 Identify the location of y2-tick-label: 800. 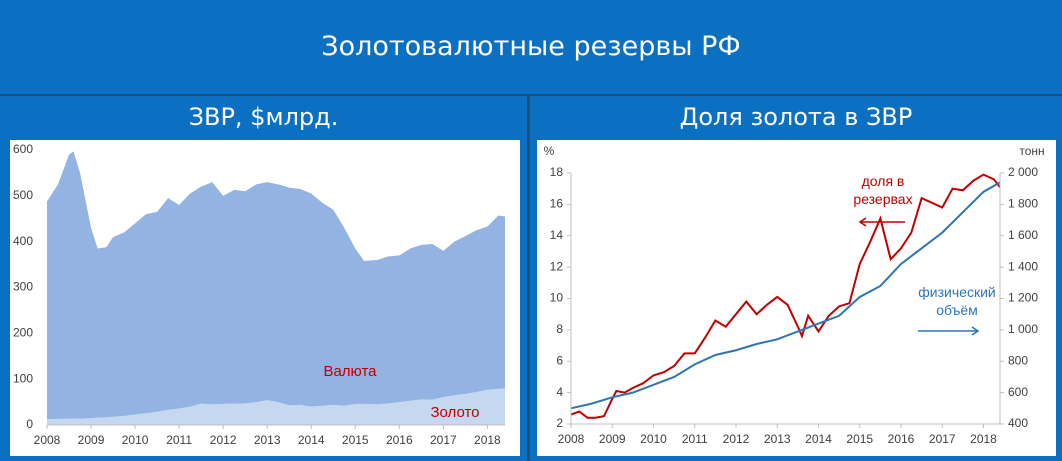
(1018, 360).